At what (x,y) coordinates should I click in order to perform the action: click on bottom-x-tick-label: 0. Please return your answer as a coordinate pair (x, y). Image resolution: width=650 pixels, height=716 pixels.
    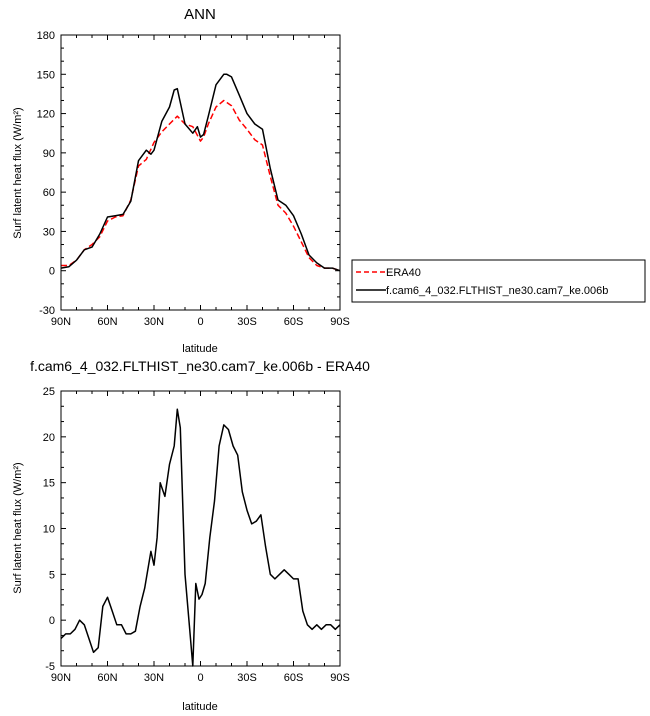
    Looking at the image, I should click on (200, 678).